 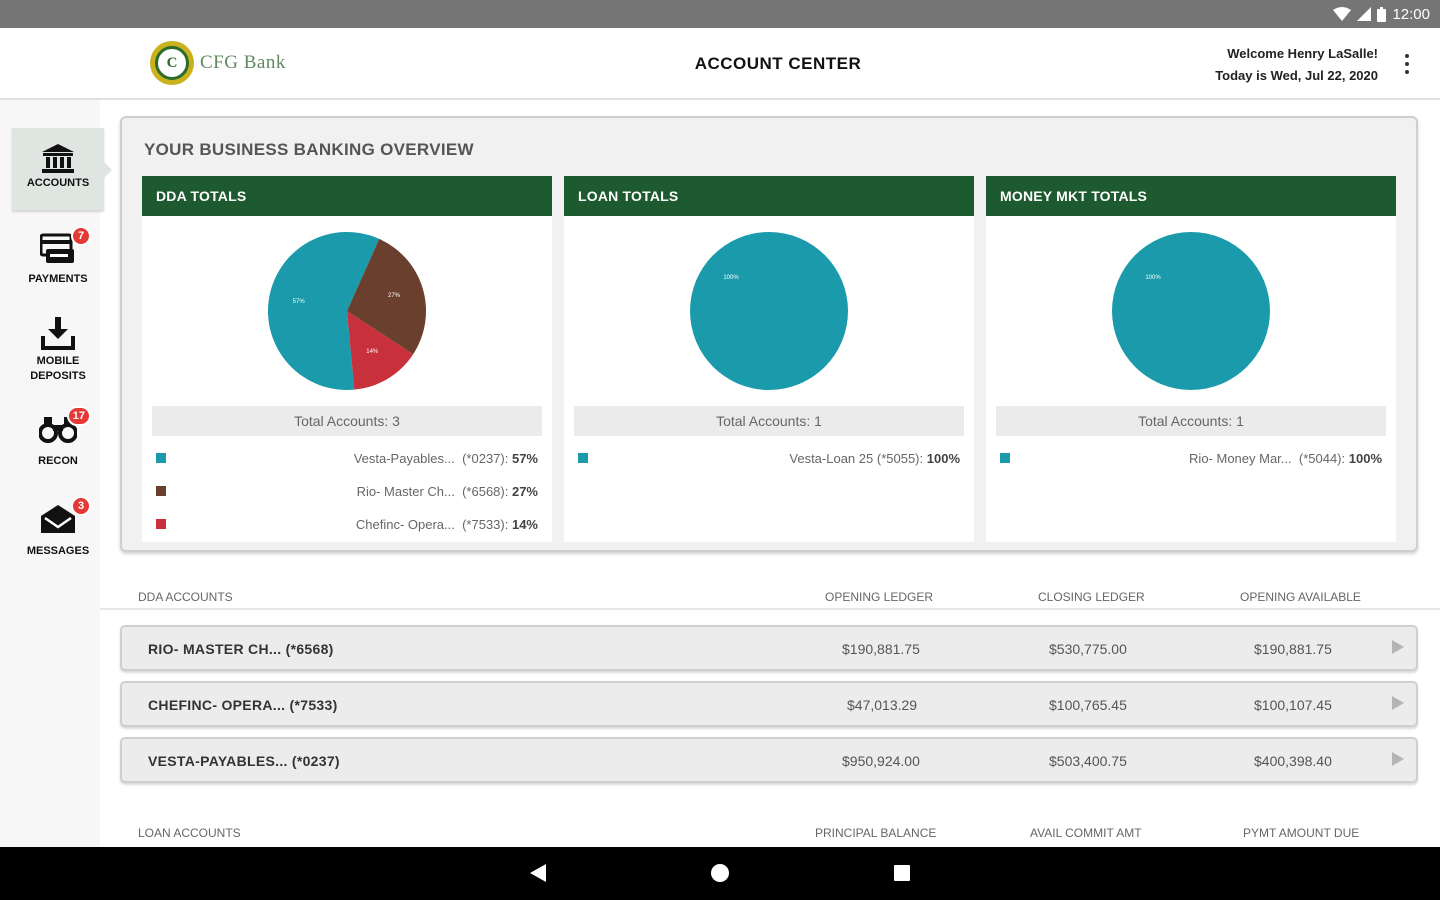 What do you see at coordinates (1293, 705) in the screenshot?
I see `opening-available: $100,107.45` at bounding box center [1293, 705].